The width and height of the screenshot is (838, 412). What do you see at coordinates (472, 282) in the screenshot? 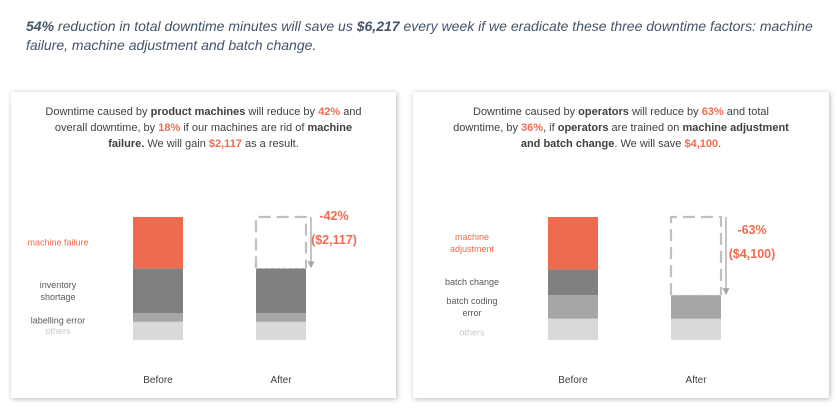
I see `segment-label-batch-change: batch change` at bounding box center [472, 282].